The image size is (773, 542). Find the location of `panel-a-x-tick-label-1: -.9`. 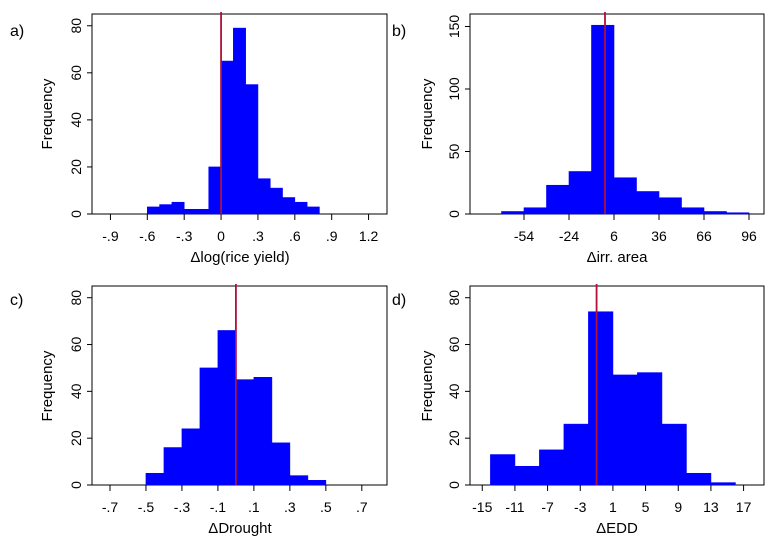

panel-a-x-tick-label-1: -.9 is located at coordinates (110, 236).